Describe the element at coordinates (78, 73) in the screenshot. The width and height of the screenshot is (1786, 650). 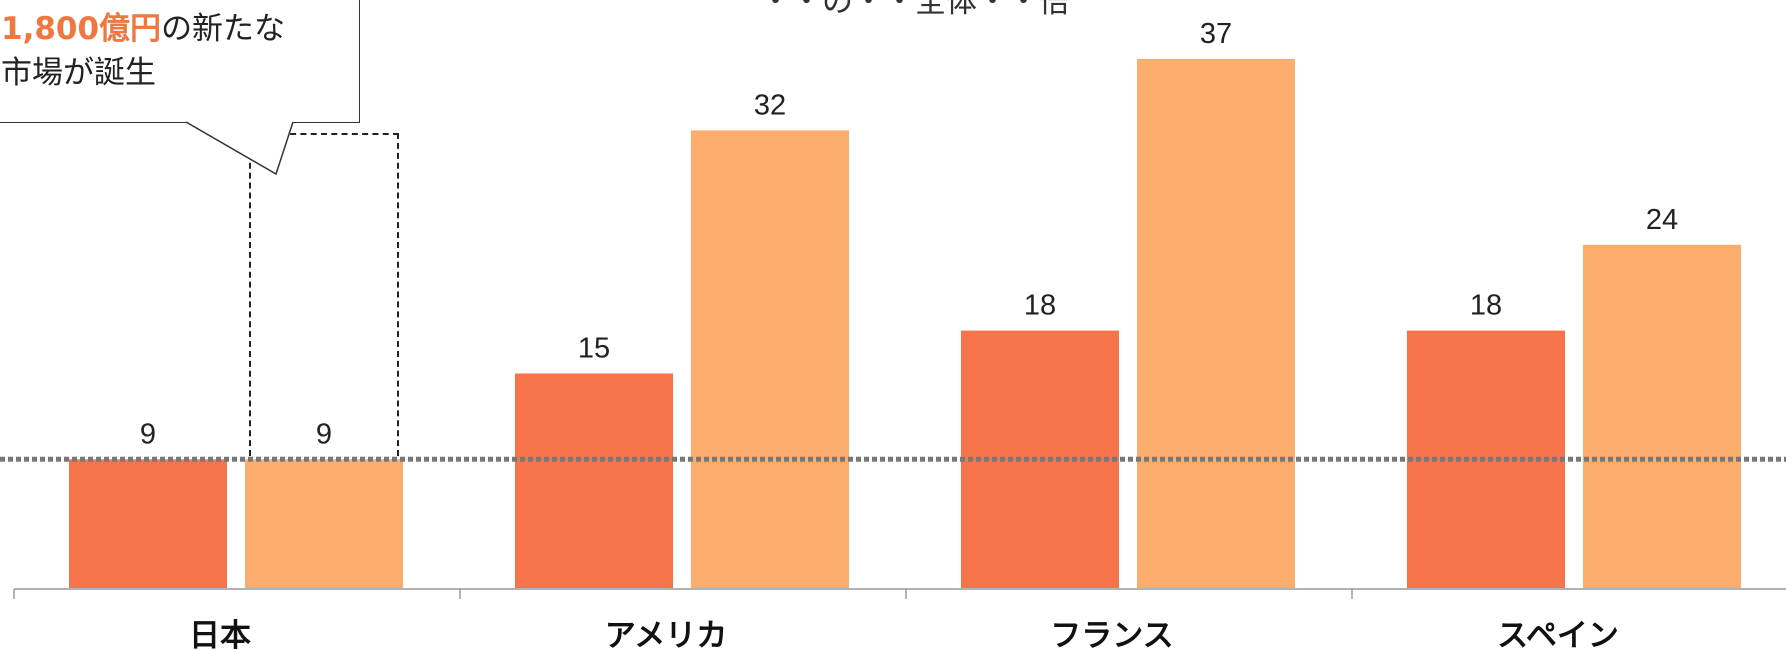
I see `callout-line-2: 市場が誕生` at that location.